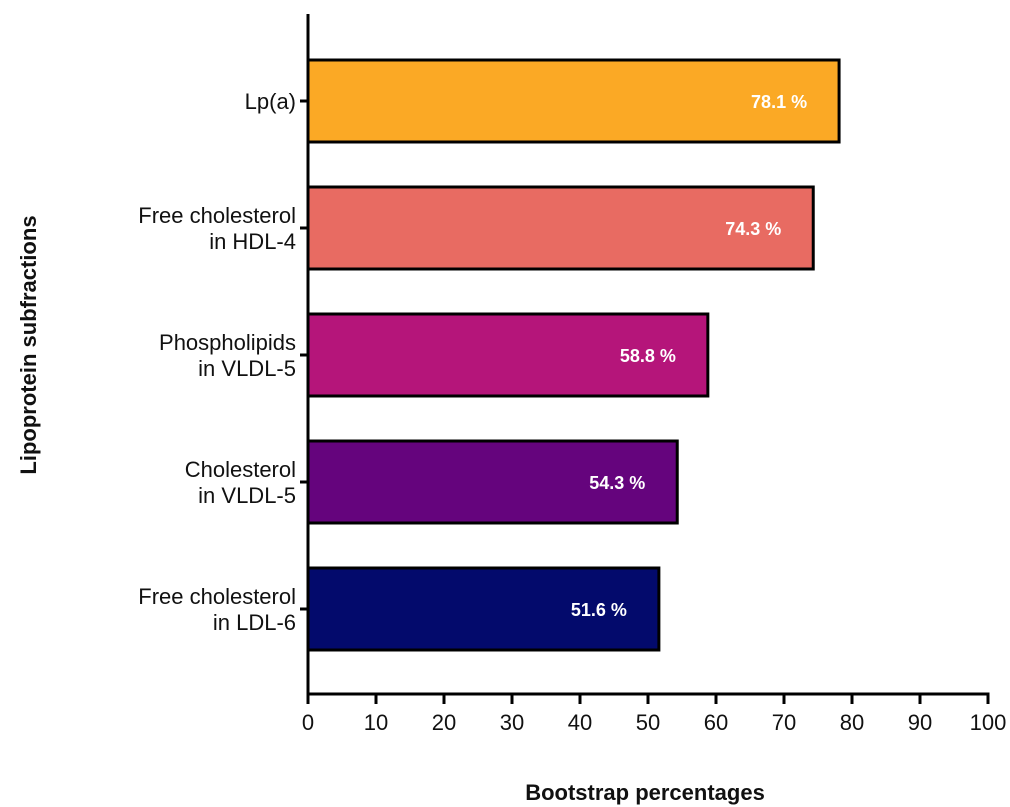 This screenshot has height=807, width=1010. Describe the element at coordinates (648, 356) in the screenshot. I see `data-label-2: 58.8 %` at that location.